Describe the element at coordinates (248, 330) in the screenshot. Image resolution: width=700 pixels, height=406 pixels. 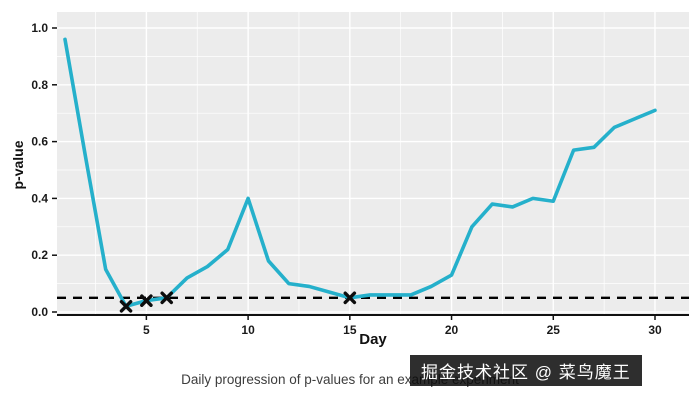
I see `x-tick-label: 10` at that location.